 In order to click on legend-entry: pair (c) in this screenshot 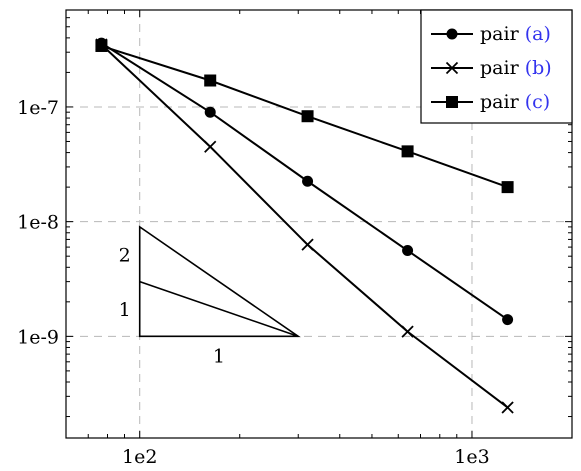, I will do `click(490, 102)`.